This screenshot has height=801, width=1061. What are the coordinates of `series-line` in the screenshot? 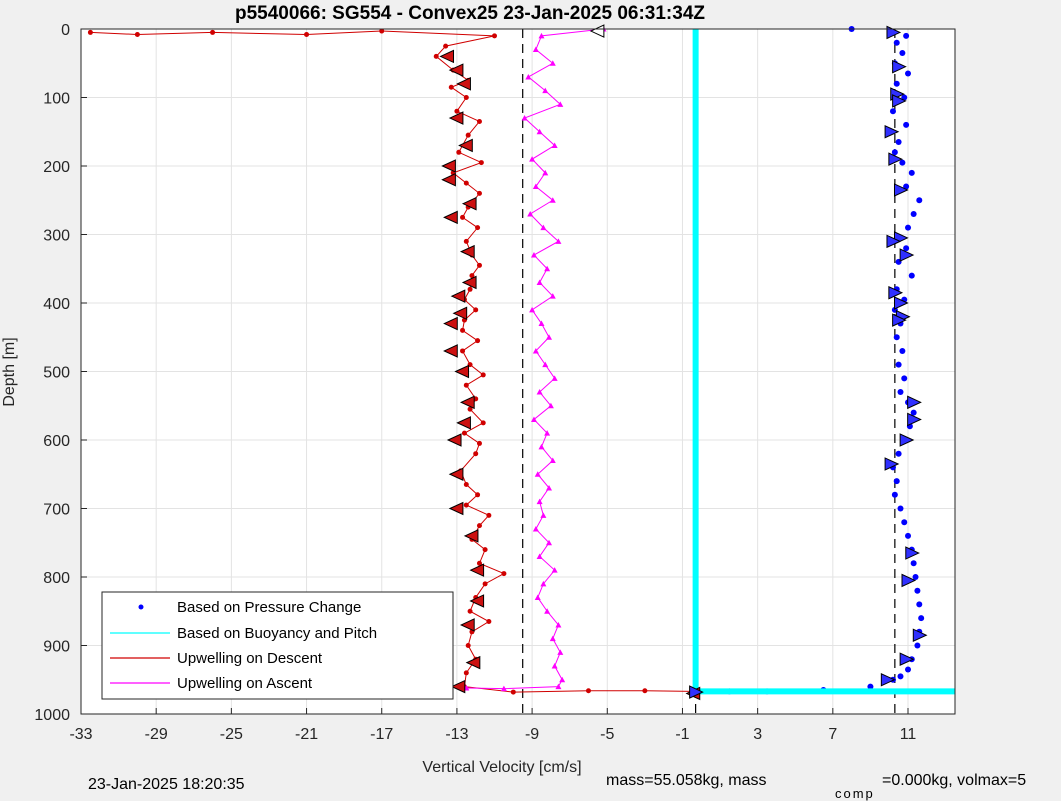 It's located at (535, 359).